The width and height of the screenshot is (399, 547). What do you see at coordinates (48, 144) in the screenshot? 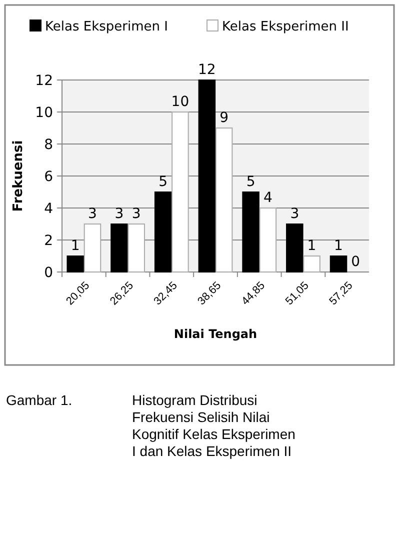
I see `y-tick-label: 8` at bounding box center [48, 144].